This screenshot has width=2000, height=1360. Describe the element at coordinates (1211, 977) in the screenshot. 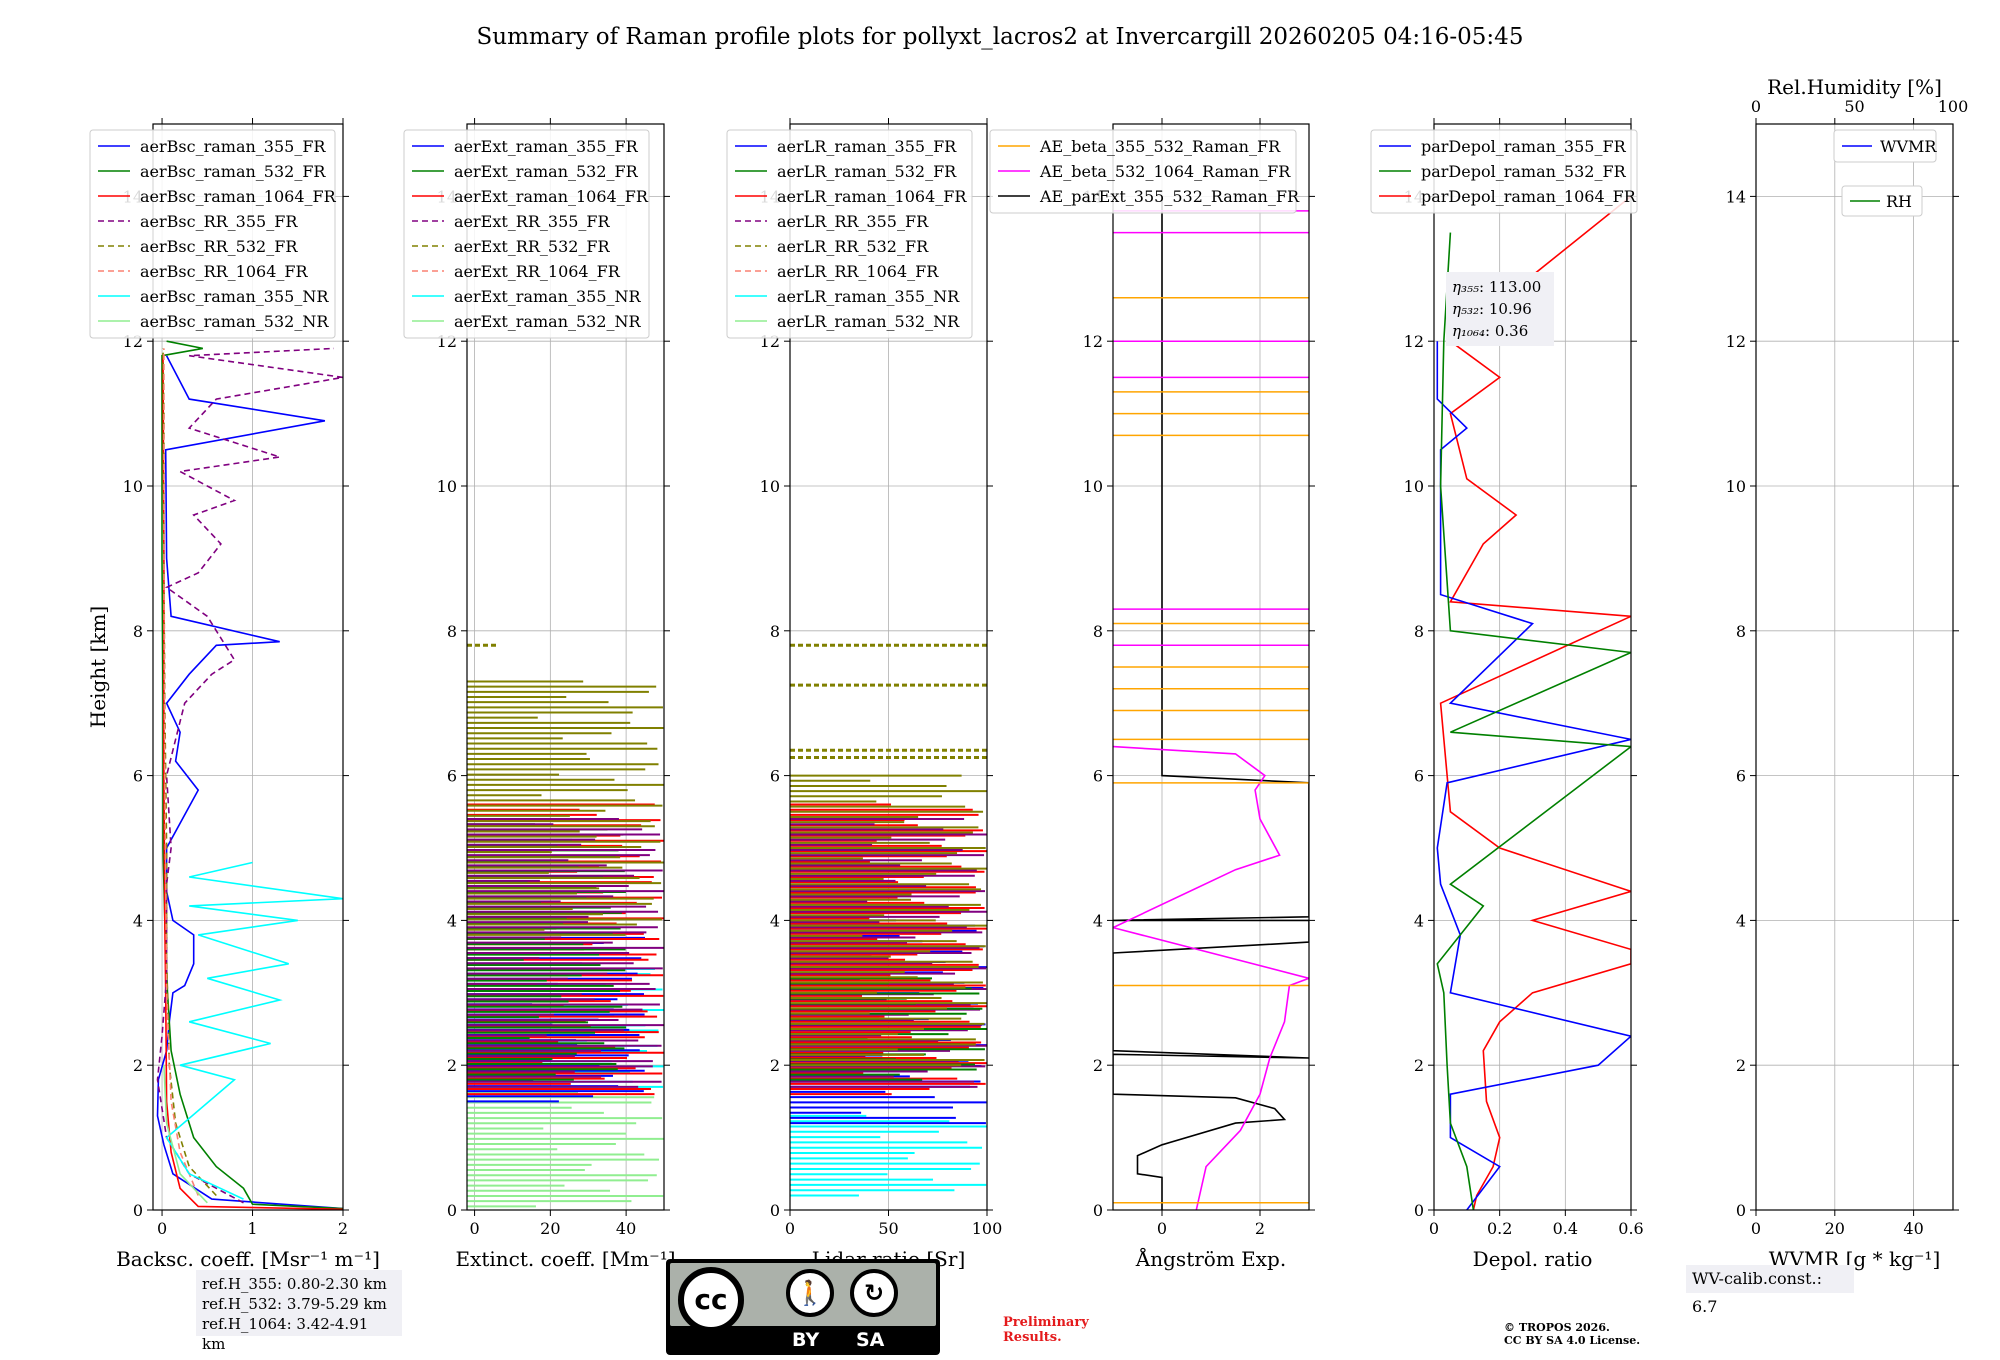

I see `series-AE_beta_532_1064_Raman_FR` at that location.